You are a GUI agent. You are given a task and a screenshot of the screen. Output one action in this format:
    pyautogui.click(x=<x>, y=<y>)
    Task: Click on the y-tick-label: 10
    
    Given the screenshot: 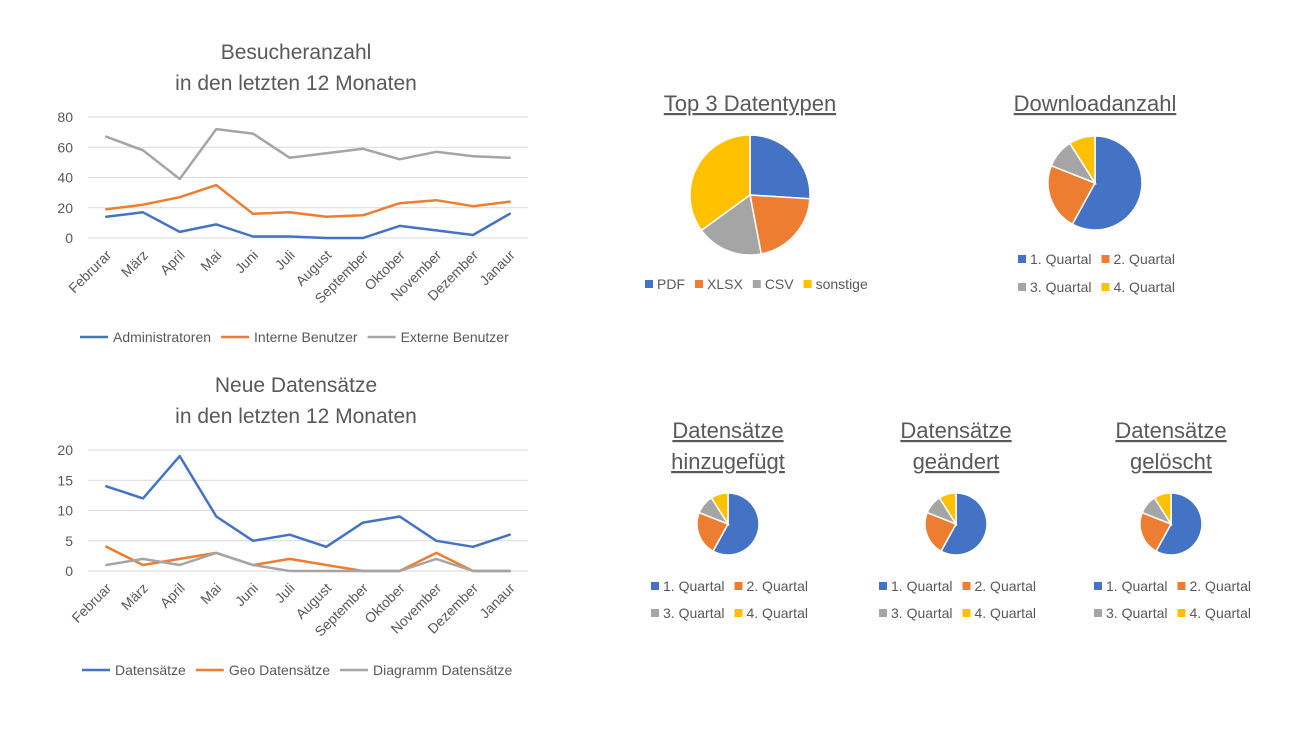 What is the action you would take?
    pyautogui.click(x=65, y=511)
    